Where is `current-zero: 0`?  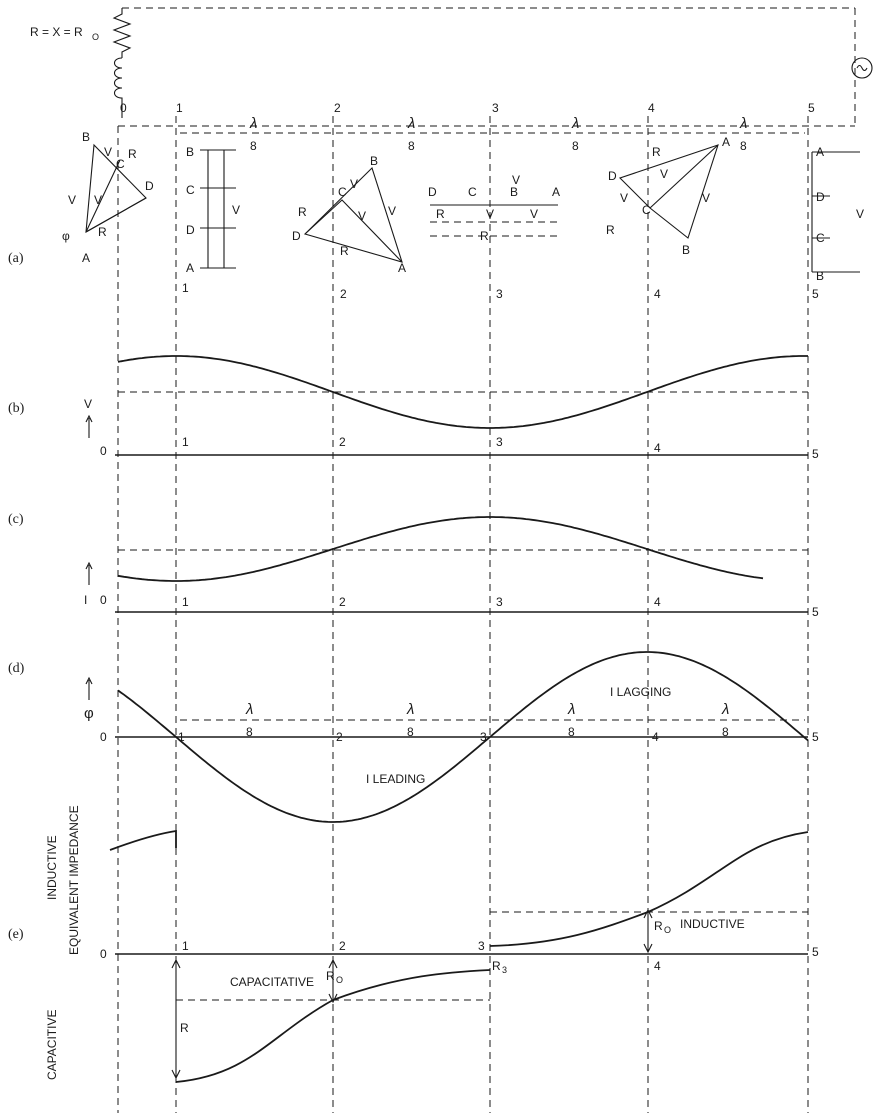 current-zero: 0 is located at coordinates (103, 600).